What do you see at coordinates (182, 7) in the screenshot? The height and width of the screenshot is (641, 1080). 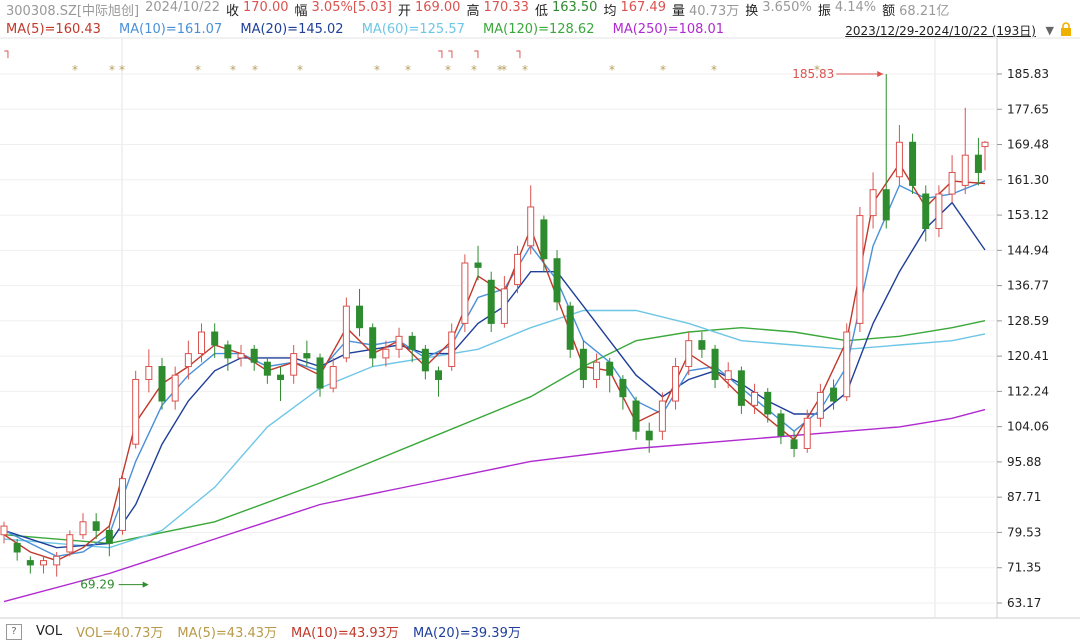 I see `quote-date: 2024/10/22` at bounding box center [182, 7].